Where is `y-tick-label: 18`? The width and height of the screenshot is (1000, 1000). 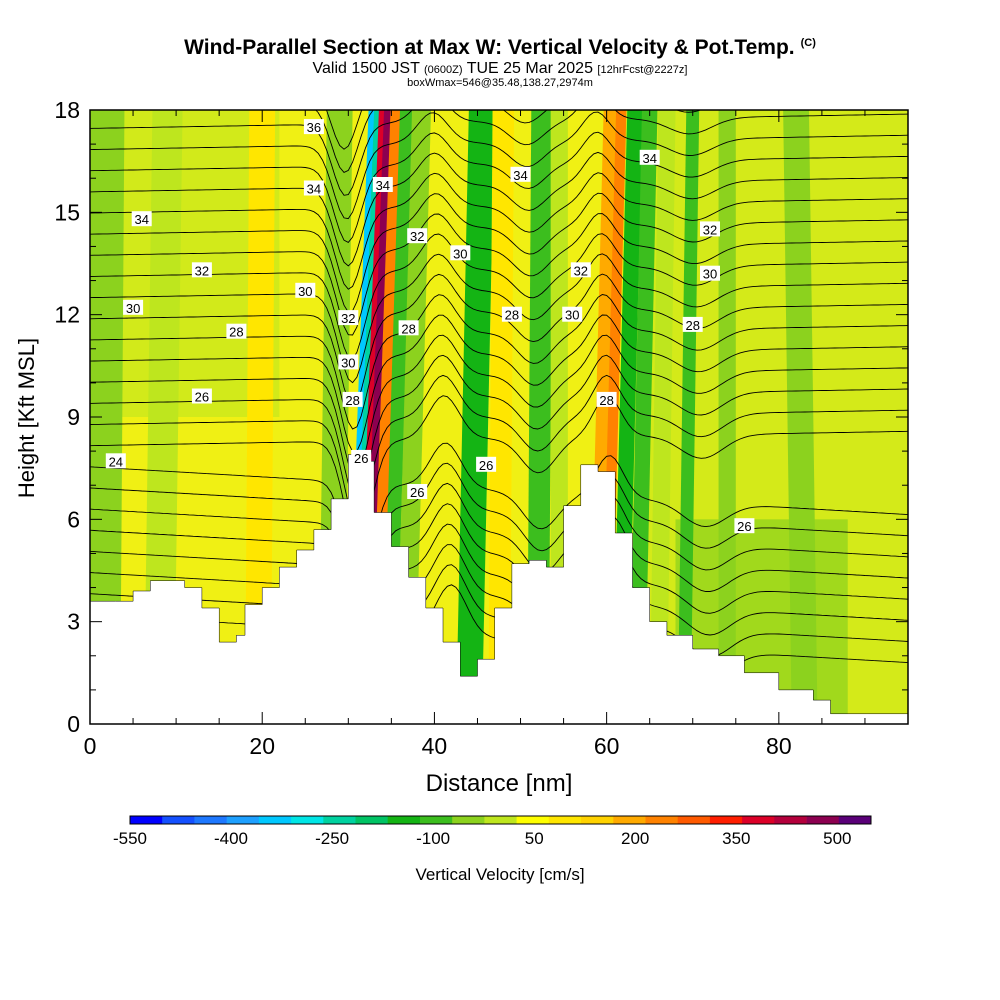 y-tick-label: 18 is located at coordinates (67, 110).